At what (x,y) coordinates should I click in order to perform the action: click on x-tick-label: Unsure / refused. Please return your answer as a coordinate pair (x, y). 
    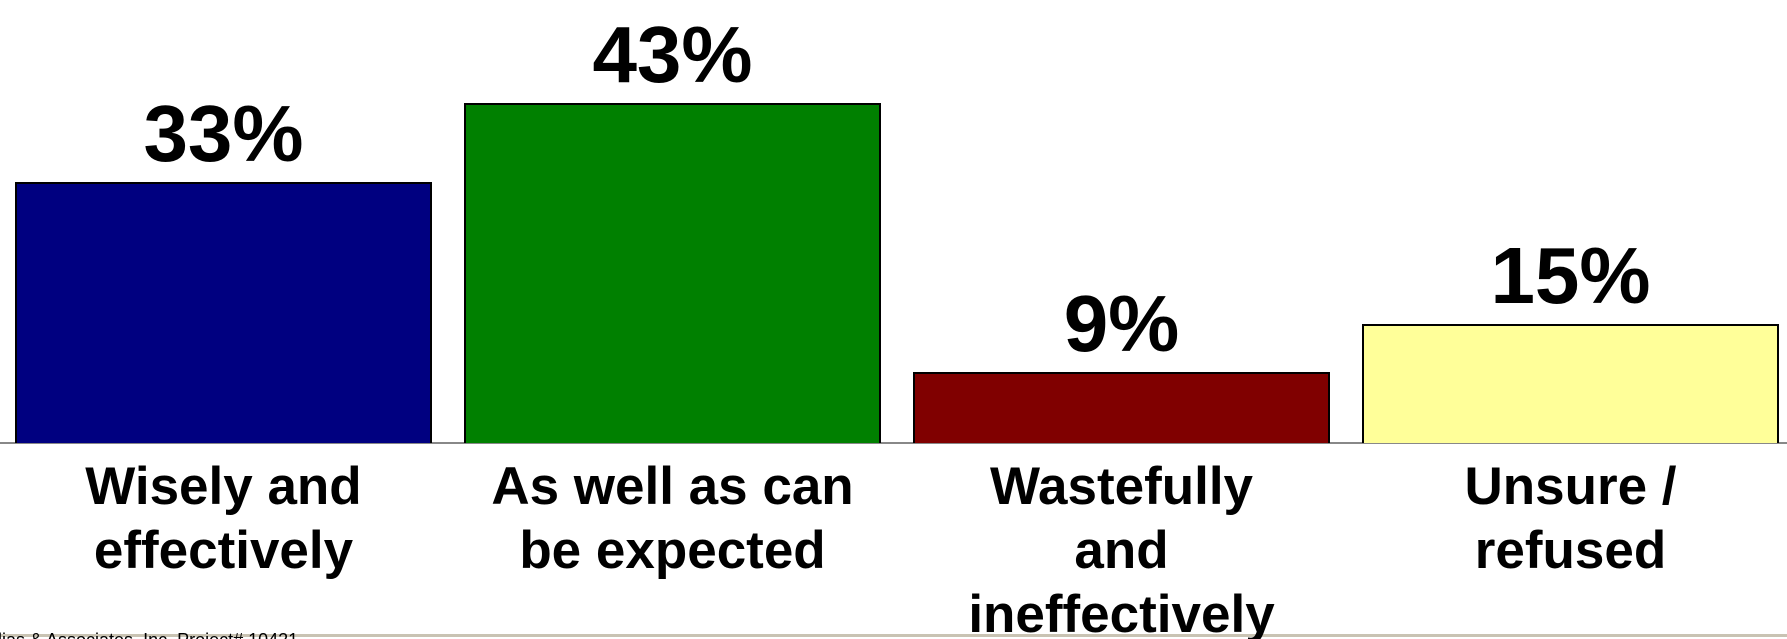
    Looking at the image, I should click on (1570, 518).